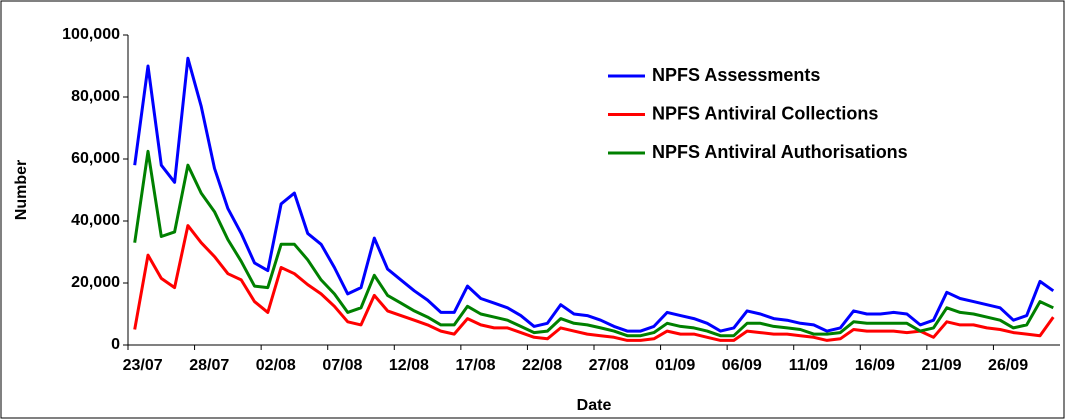 The width and height of the screenshot is (1066, 420). What do you see at coordinates (736, 75) in the screenshot?
I see `legend-label: NPFS Assessments` at bounding box center [736, 75].